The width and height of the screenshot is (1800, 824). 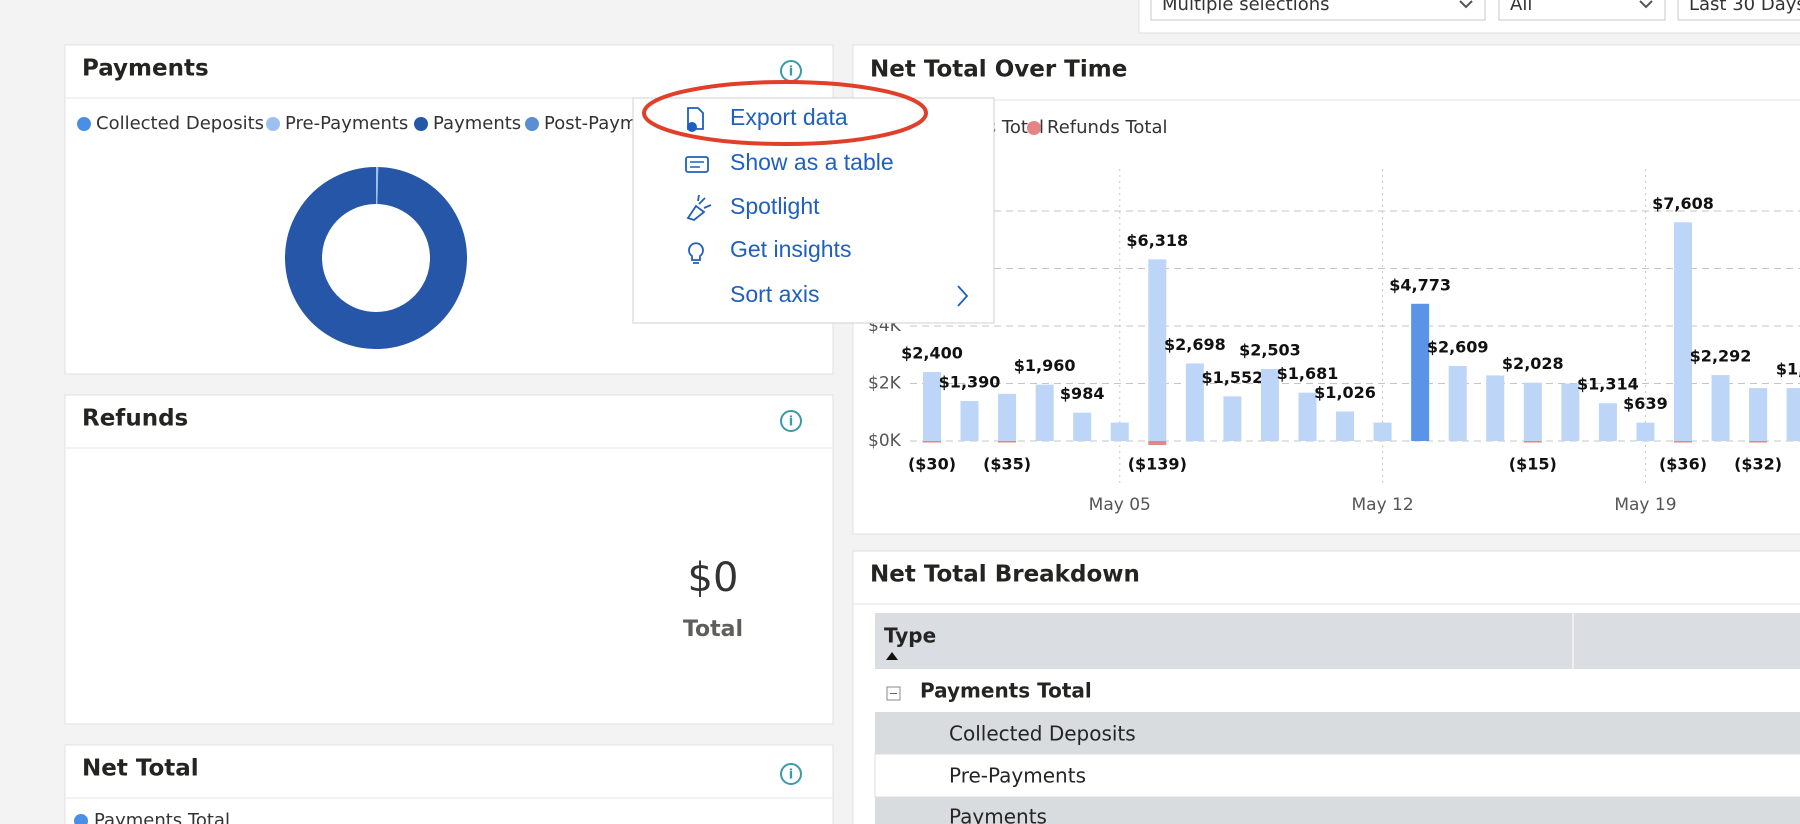 What do you see at coordinates (790, 249) in the screenshot?
I see `menu-label: Get insights` at bounding box center [790, 249].